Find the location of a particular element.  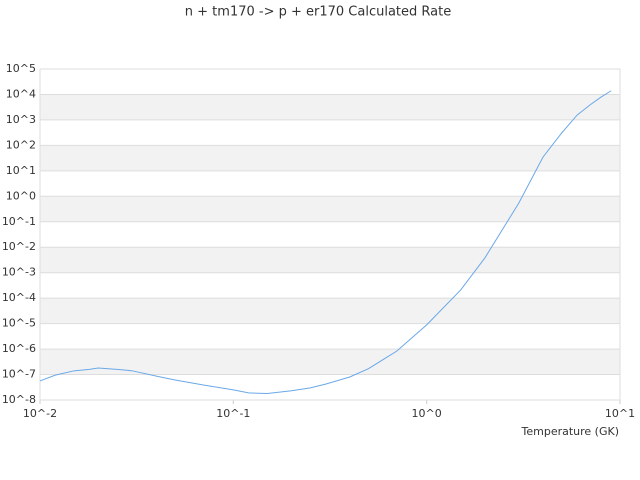

y-tick-label: 10^5 is located at coordinates (21, 68).